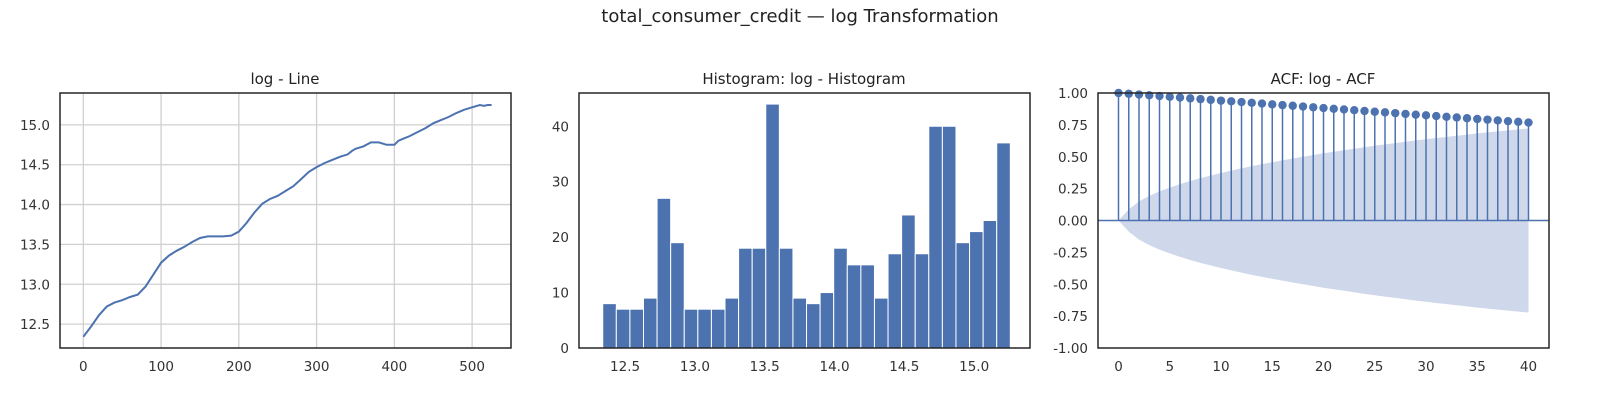 This screenshot has width=1600, height=400. Describe the element at coordinates (472, 367) in the screenshot. I see `x-tick-label: 500` at that location.